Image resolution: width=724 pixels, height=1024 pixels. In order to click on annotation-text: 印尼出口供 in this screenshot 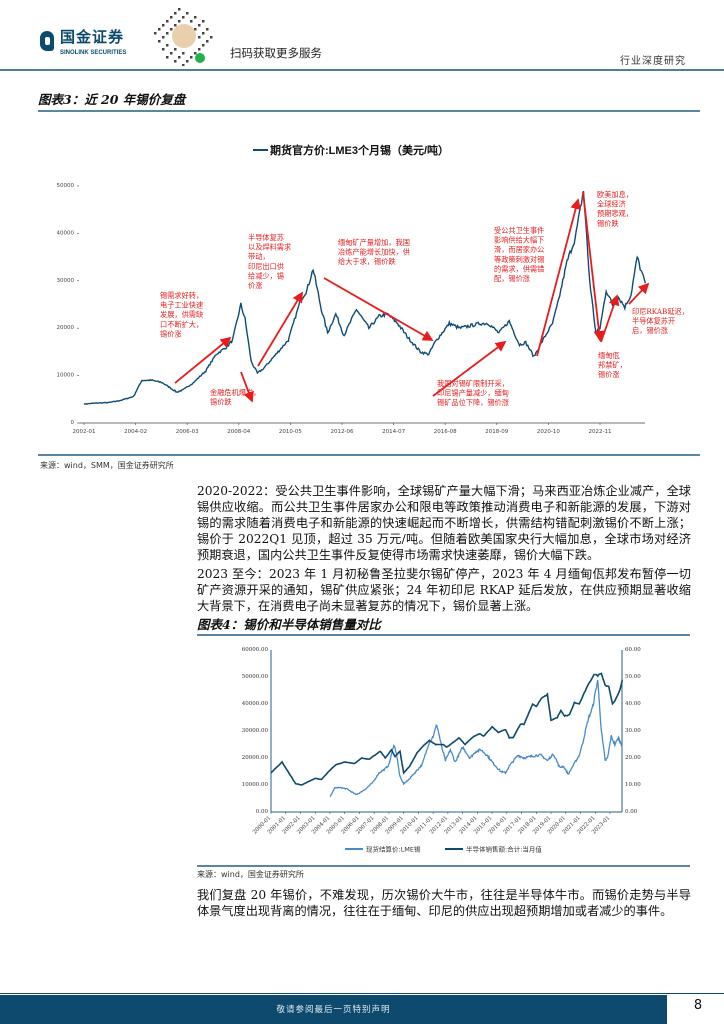, I will do `click(266, 266)`.